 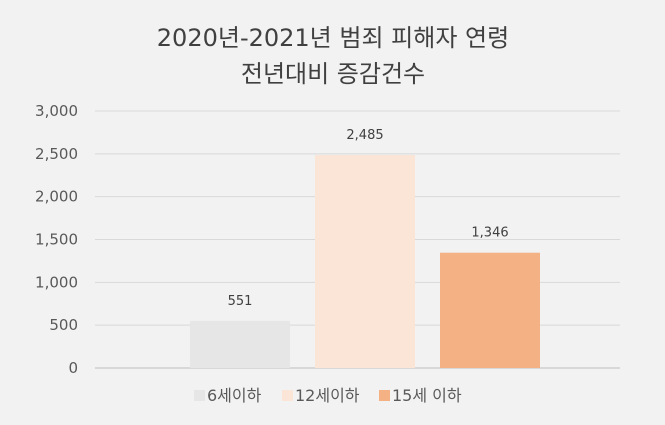 I want to click on chart-title-line-2: 전년대비 증감건수, so click(x=333, y=74).